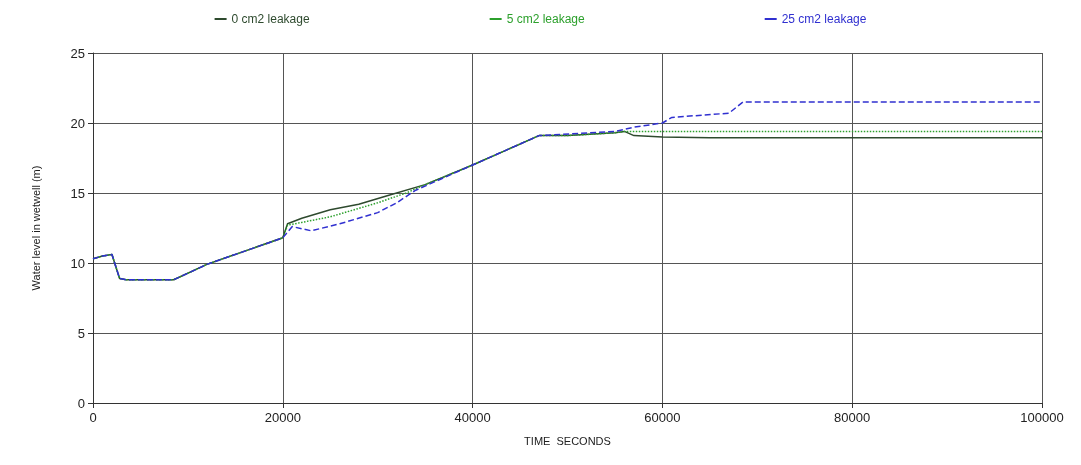 This screenshot has height=465, width=1081. I want to click on x-tick-label: 80000, so click(852, 417).